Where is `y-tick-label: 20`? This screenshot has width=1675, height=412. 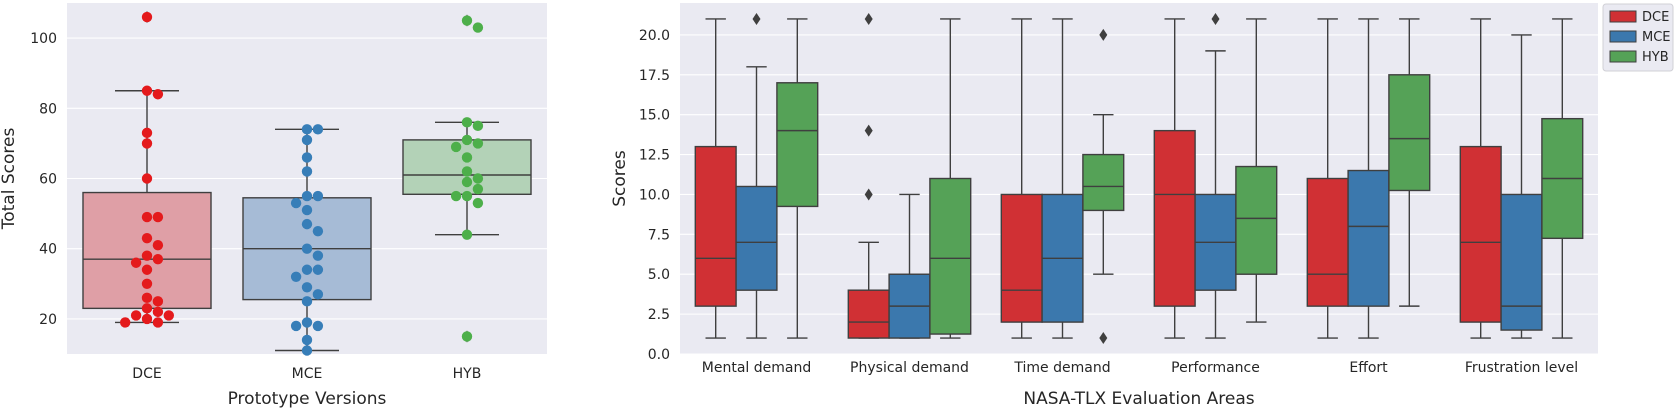 y-tick-label: 20 is located at coordinates (48, 320).